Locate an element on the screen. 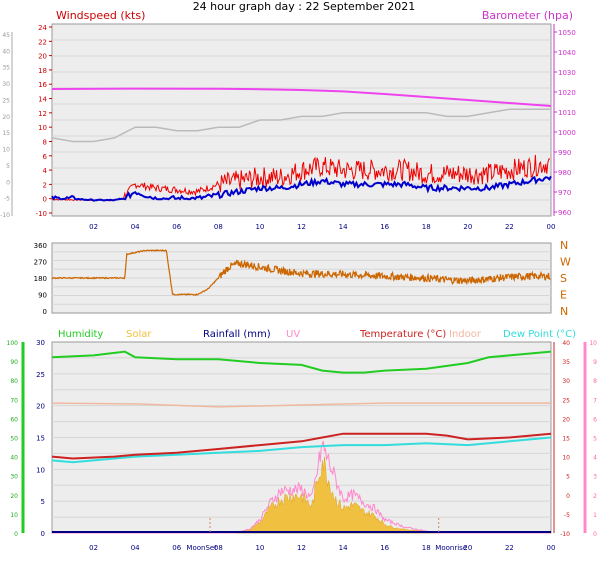  outer-tick-label: 20 is located at coordinates (6, 117).